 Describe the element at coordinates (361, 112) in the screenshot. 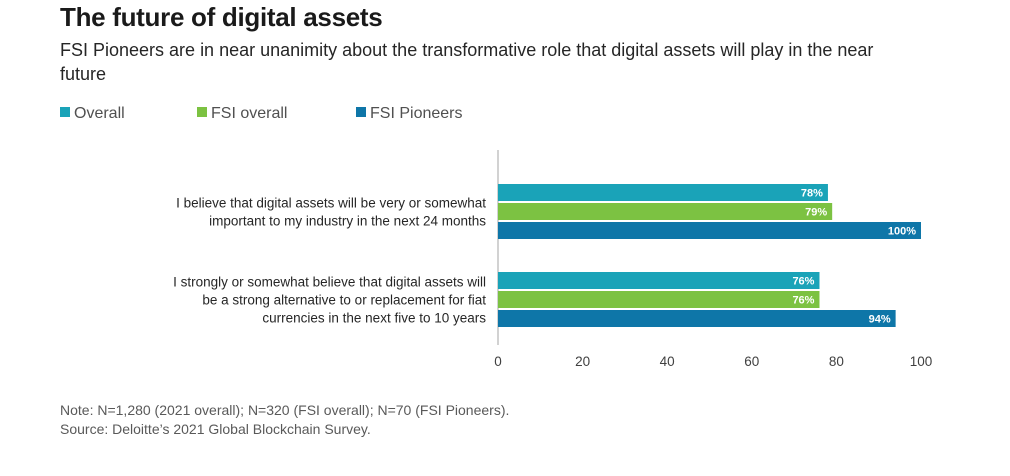

I see `legend-swatch-fsi-pioneers` at that location.